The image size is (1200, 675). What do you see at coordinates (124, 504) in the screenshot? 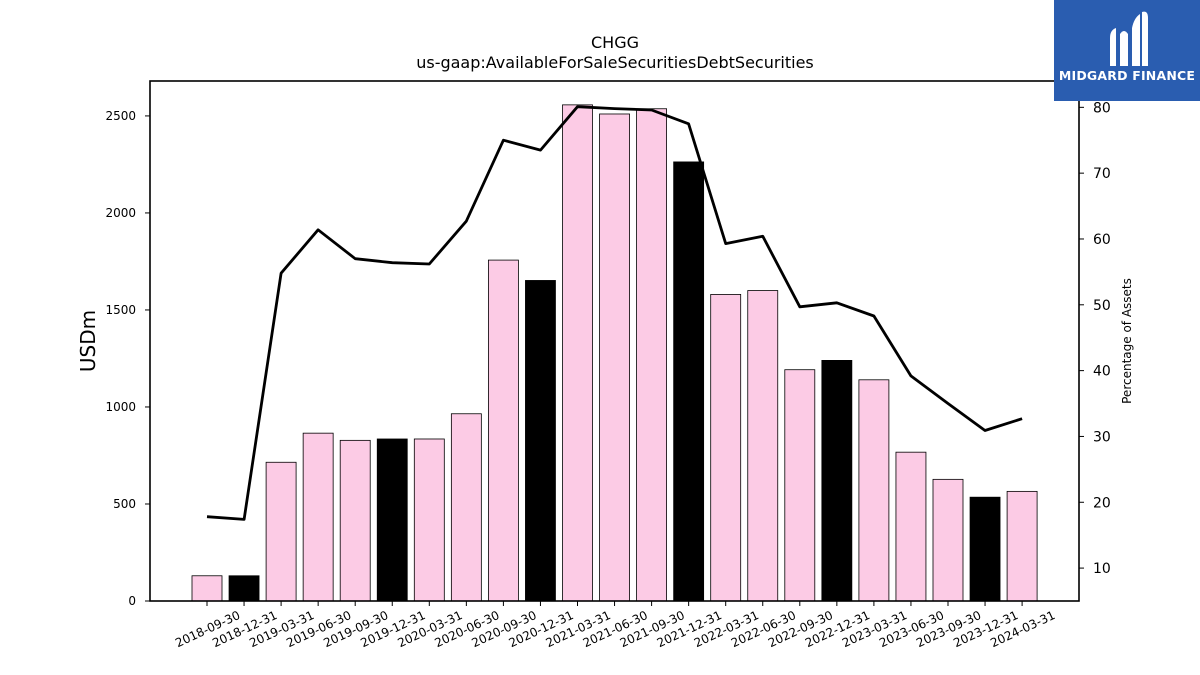
I see `y-tick-label: 500` at bounding box center [124, 504].